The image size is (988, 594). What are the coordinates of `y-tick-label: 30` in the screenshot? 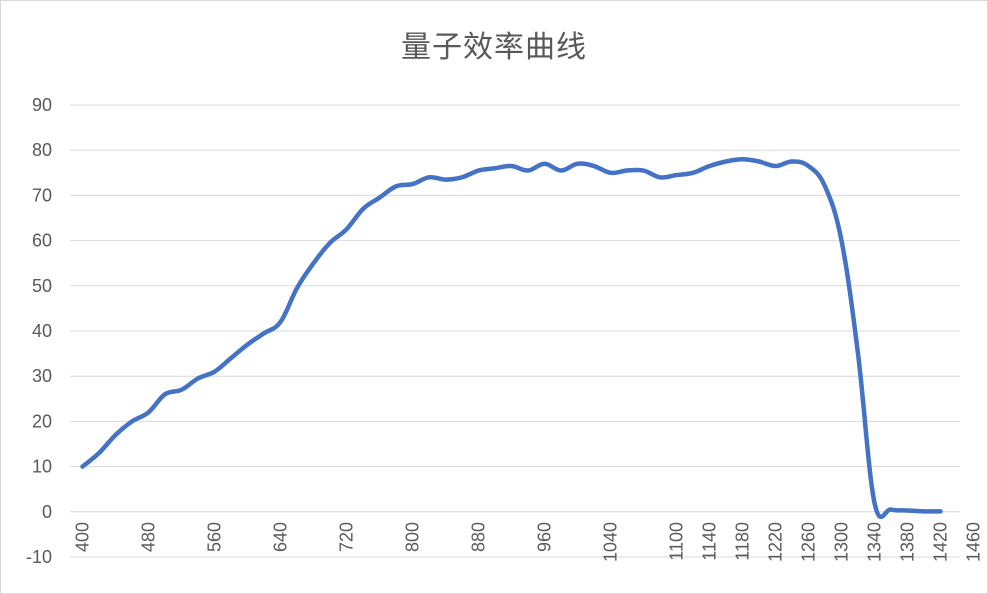 It's located at (42, 376).